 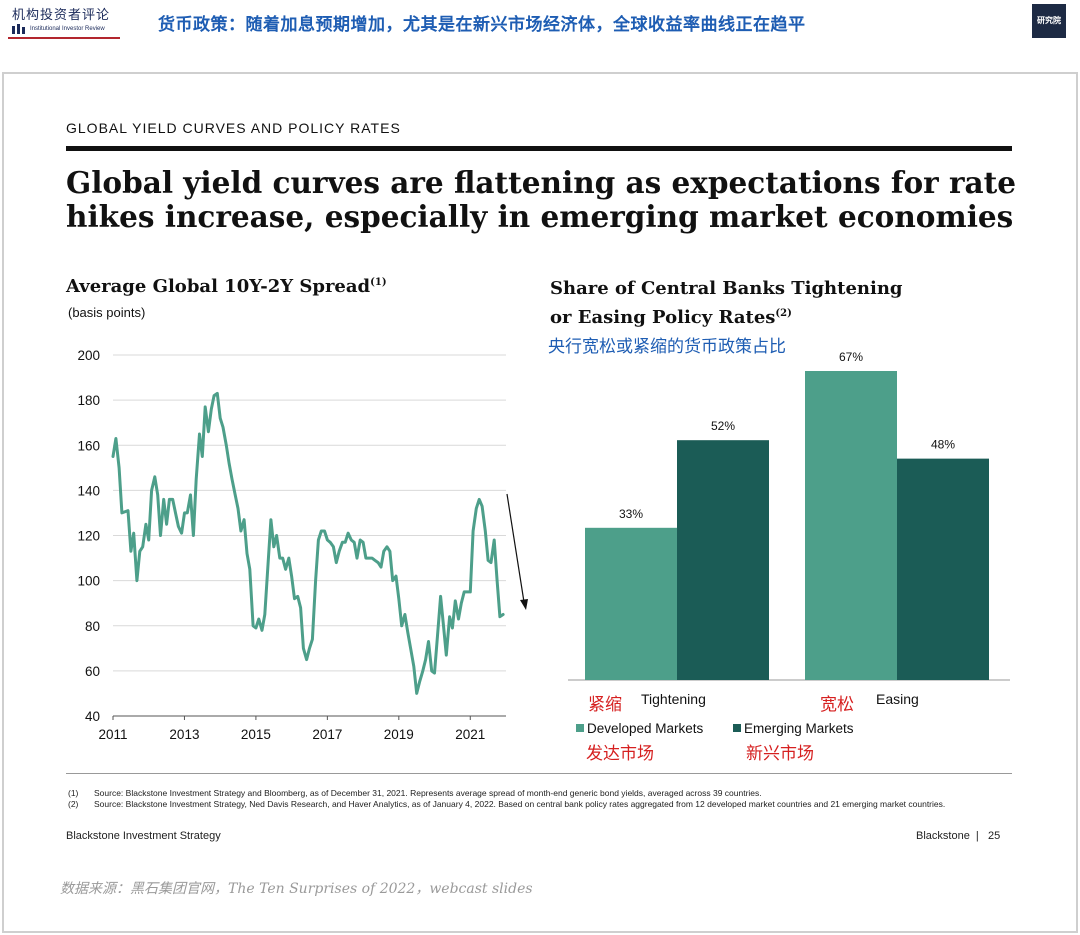 What do you see at coordinates (73, 804) in the screenshot?
I see `footnote-2-number: (2)` at bounding box center [73, 804].